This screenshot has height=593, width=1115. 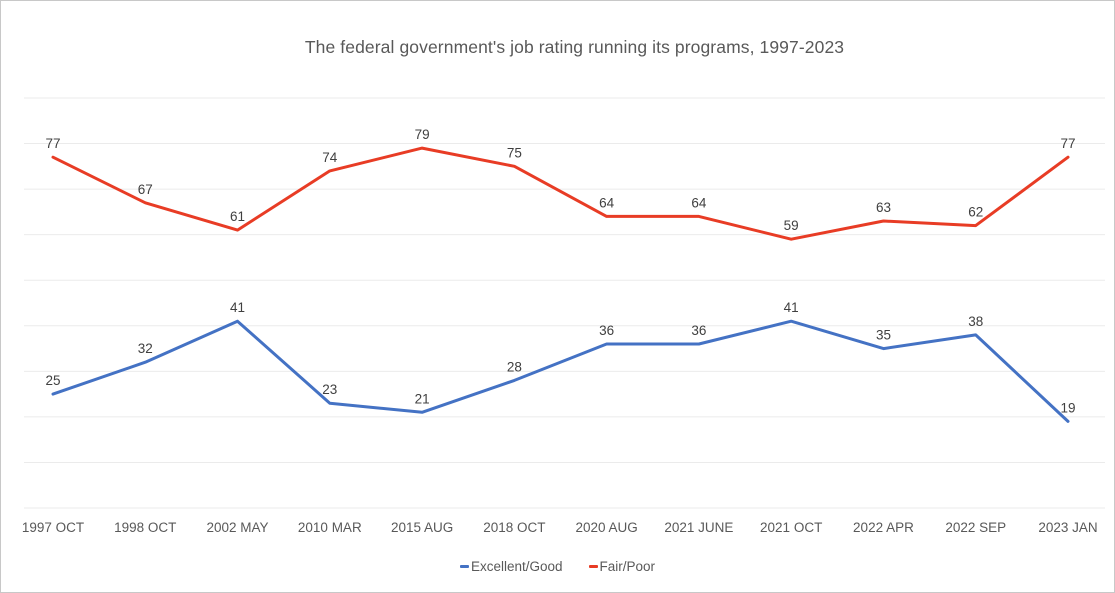 What do you see at coordinates (698, 527) in the screenshot?
I see `x-axis-label: 2021 JUNE` at bounding box center [698, 527].